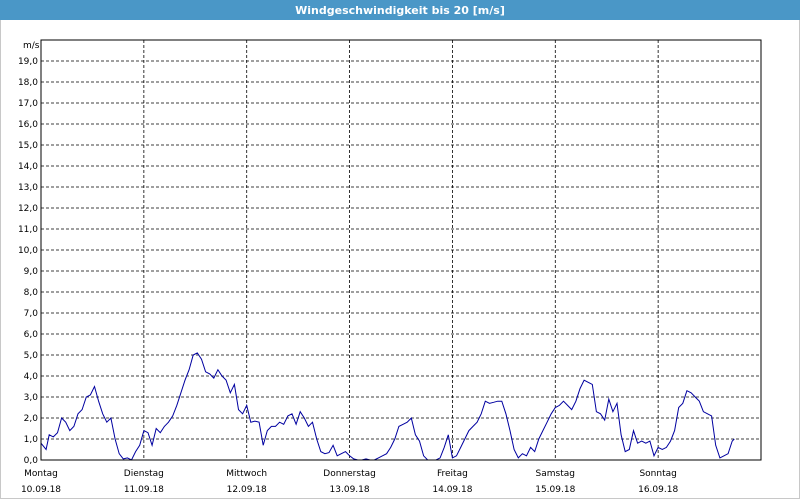 The width and height of the screenshot is (800, 500). What do you see at coordinates (31, 377) in the screenshot?
I see `y-tick-label: 4,0` at bounding box center [31, 377].